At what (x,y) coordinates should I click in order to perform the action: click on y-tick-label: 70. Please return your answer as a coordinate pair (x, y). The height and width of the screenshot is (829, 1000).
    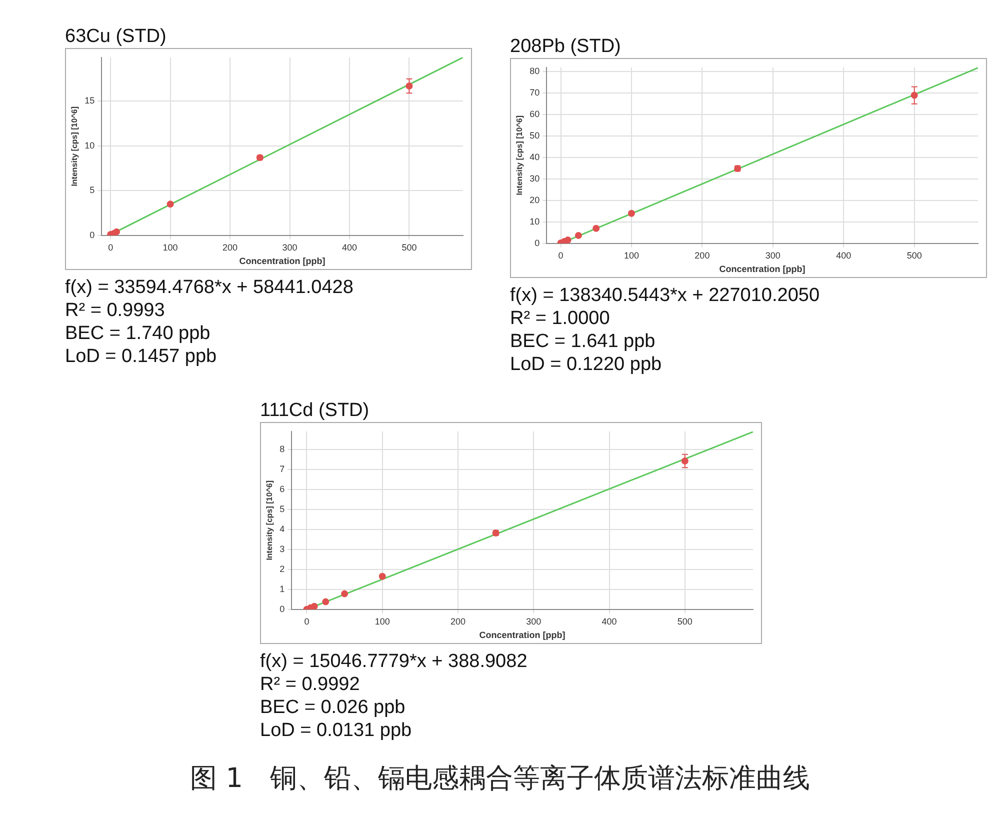
    Looking at the image, I should click on (535, 93).